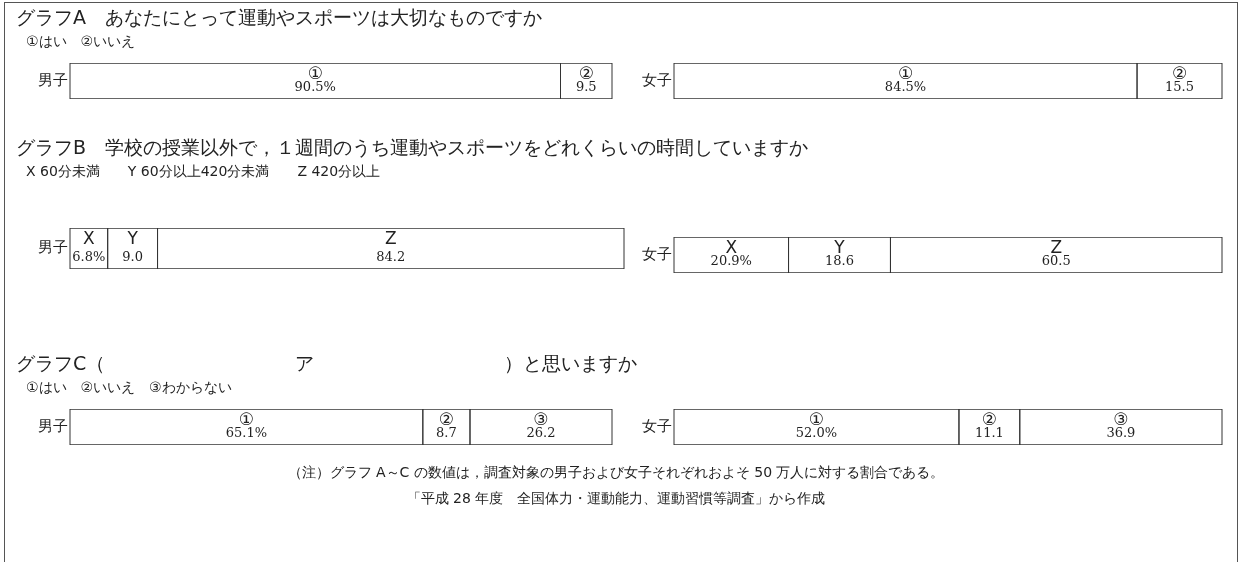 This screenshot has height=570, width=1241. What do you see at coordinates (89, 257) in the screenshot?
I see `data-label: 6.8%` at bounding box center [89, 257].